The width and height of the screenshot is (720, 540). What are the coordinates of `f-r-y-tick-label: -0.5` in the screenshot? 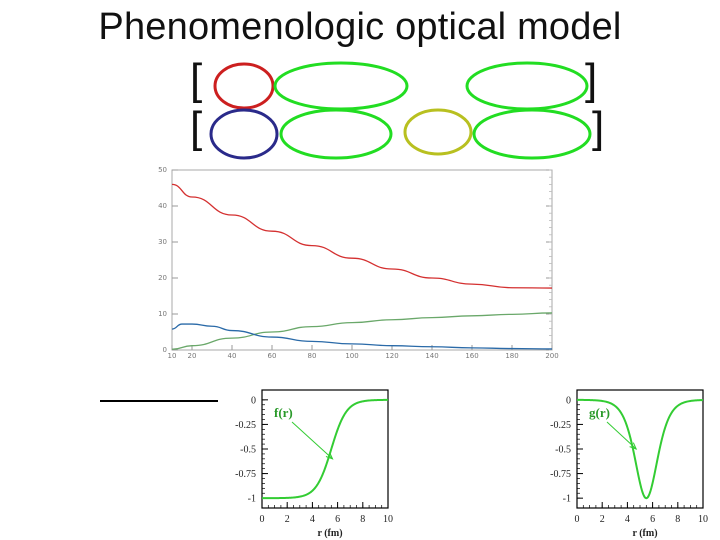 It's located at (248, 450).